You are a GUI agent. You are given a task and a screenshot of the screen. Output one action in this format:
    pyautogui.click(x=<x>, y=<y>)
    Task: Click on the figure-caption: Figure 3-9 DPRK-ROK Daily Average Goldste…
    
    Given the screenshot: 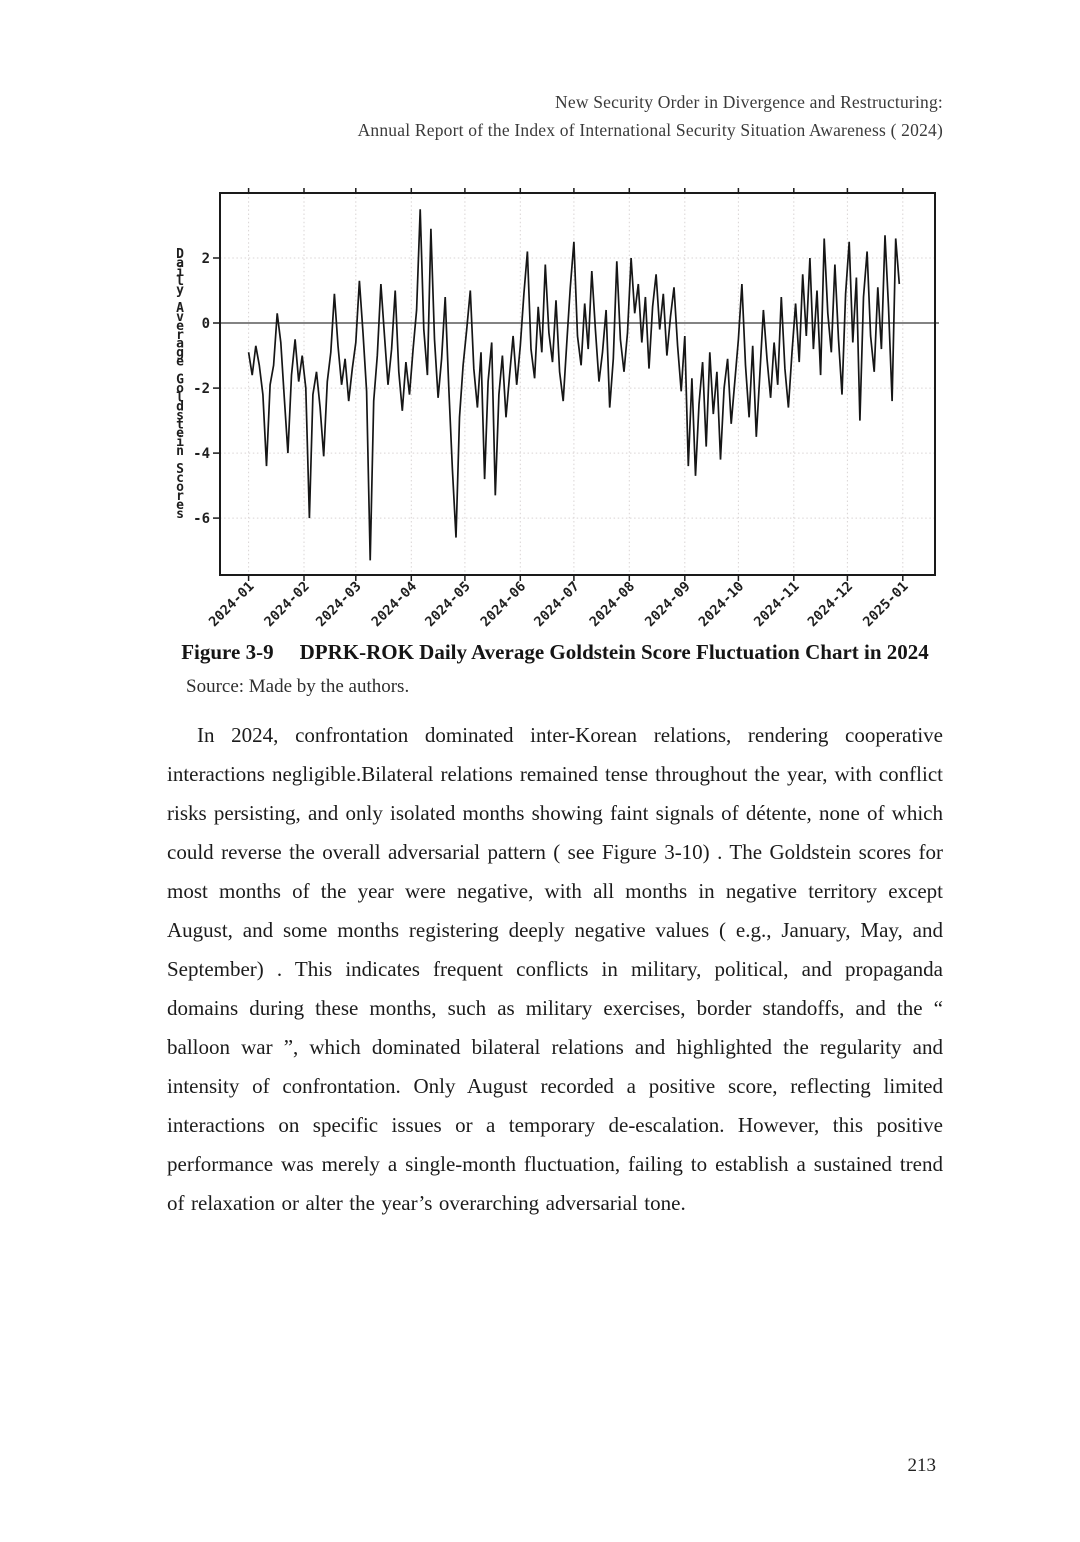 What is the action you would take?
    pyautogui.click(x=555, y=652)
    